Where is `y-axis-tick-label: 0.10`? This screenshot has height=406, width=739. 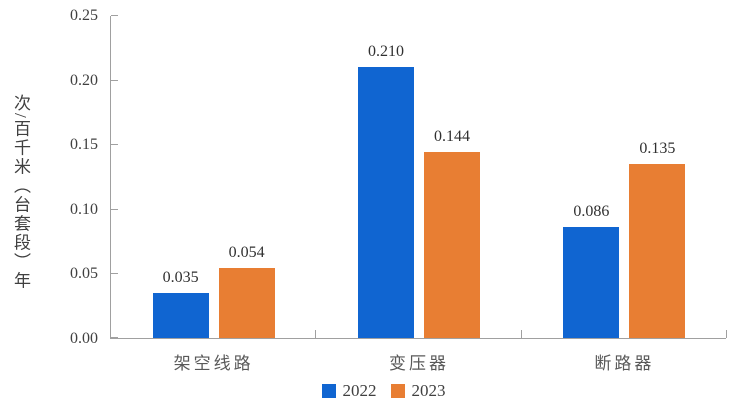
y-axis-tick-label: 0.10 is located at coordinates (84, 209).